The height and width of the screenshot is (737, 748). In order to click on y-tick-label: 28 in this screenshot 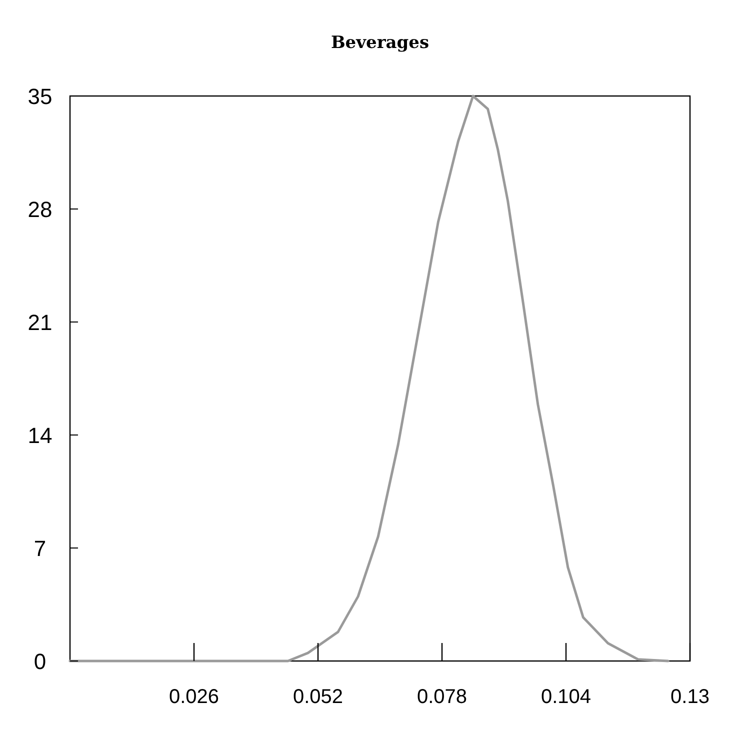, I will do `click(40, 209)`.